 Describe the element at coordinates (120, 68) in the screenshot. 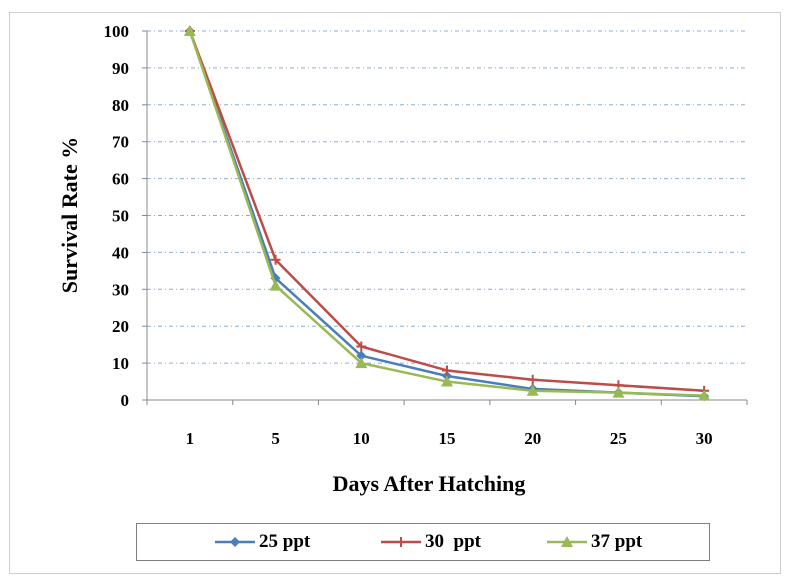

I see `y-tick-label: 90` at that location.